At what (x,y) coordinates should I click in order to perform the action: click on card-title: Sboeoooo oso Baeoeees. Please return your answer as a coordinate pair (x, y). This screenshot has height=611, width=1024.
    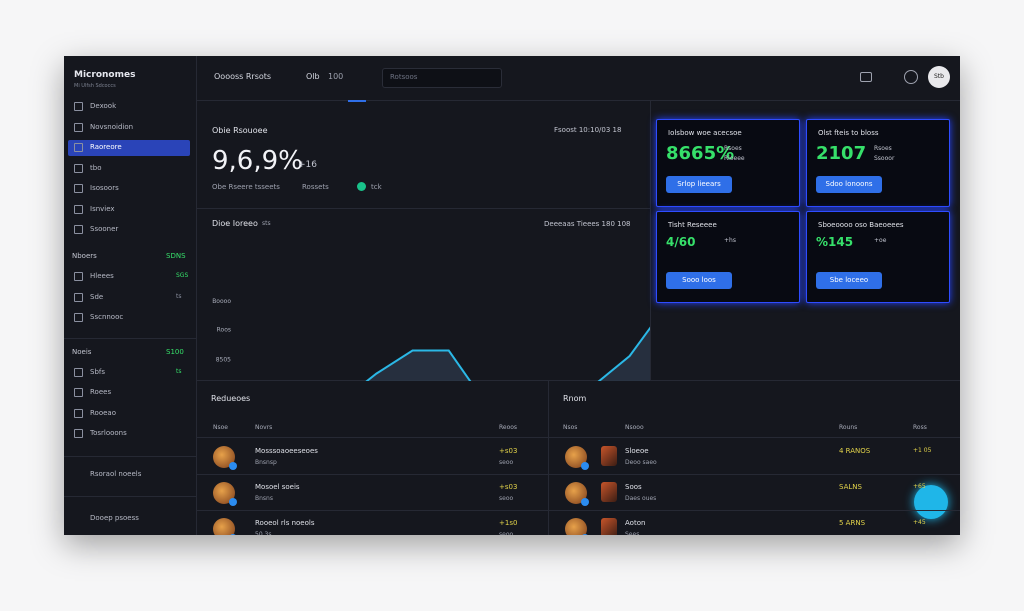
    Looking at the image, I should click on (861, 225).